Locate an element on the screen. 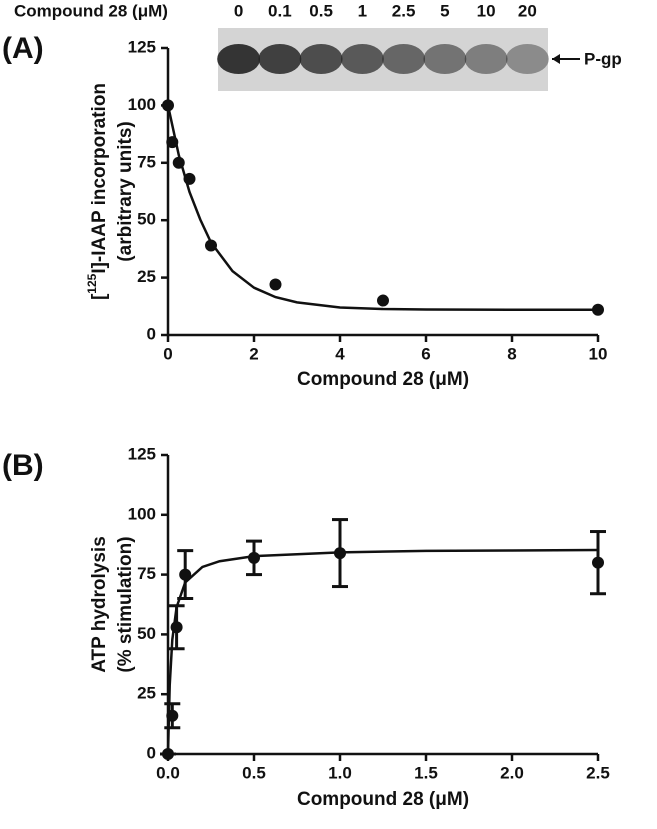 This screenshot has width=657, height=829. y-label-superscript: 125 is located at coordinates (92, 283).